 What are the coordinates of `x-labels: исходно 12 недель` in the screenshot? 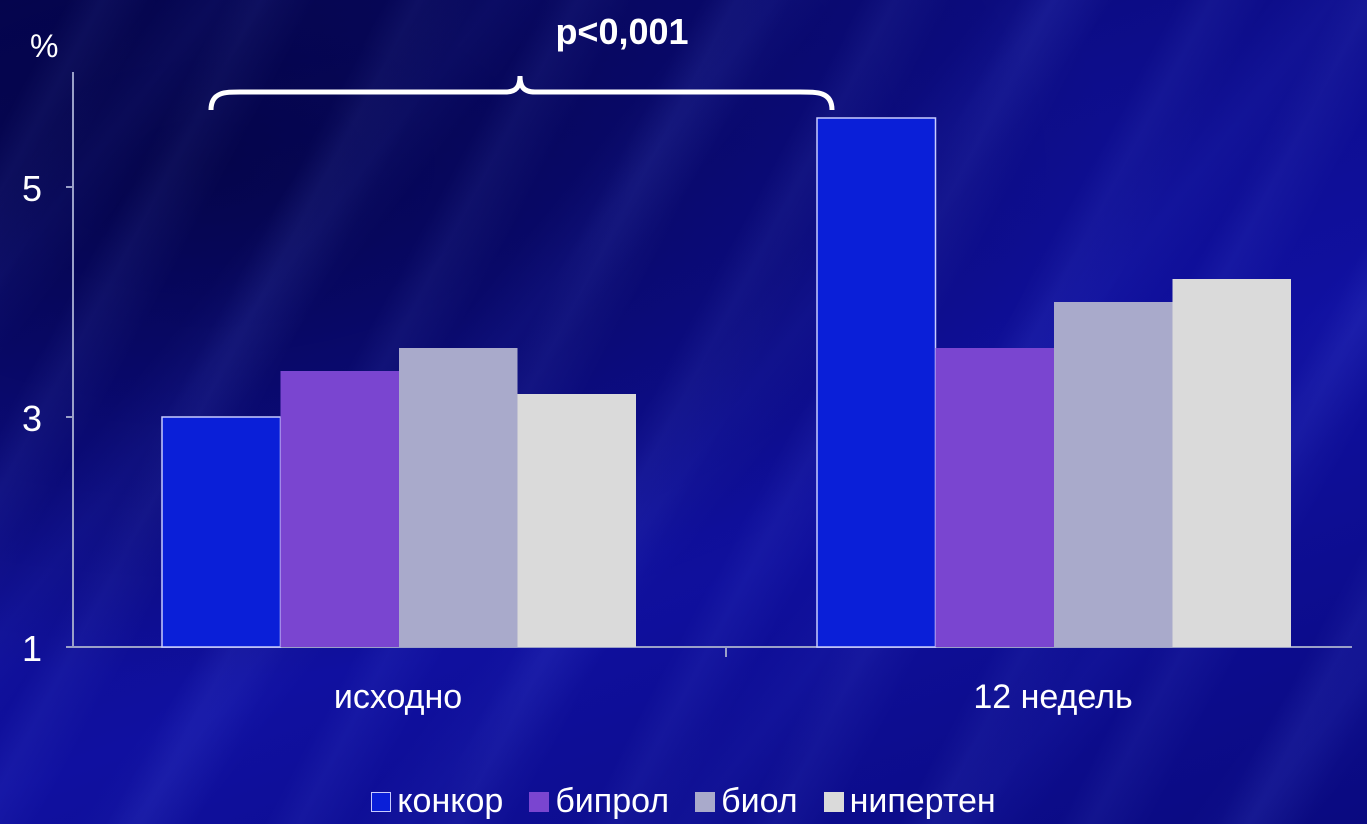 It's located at (733, 681).